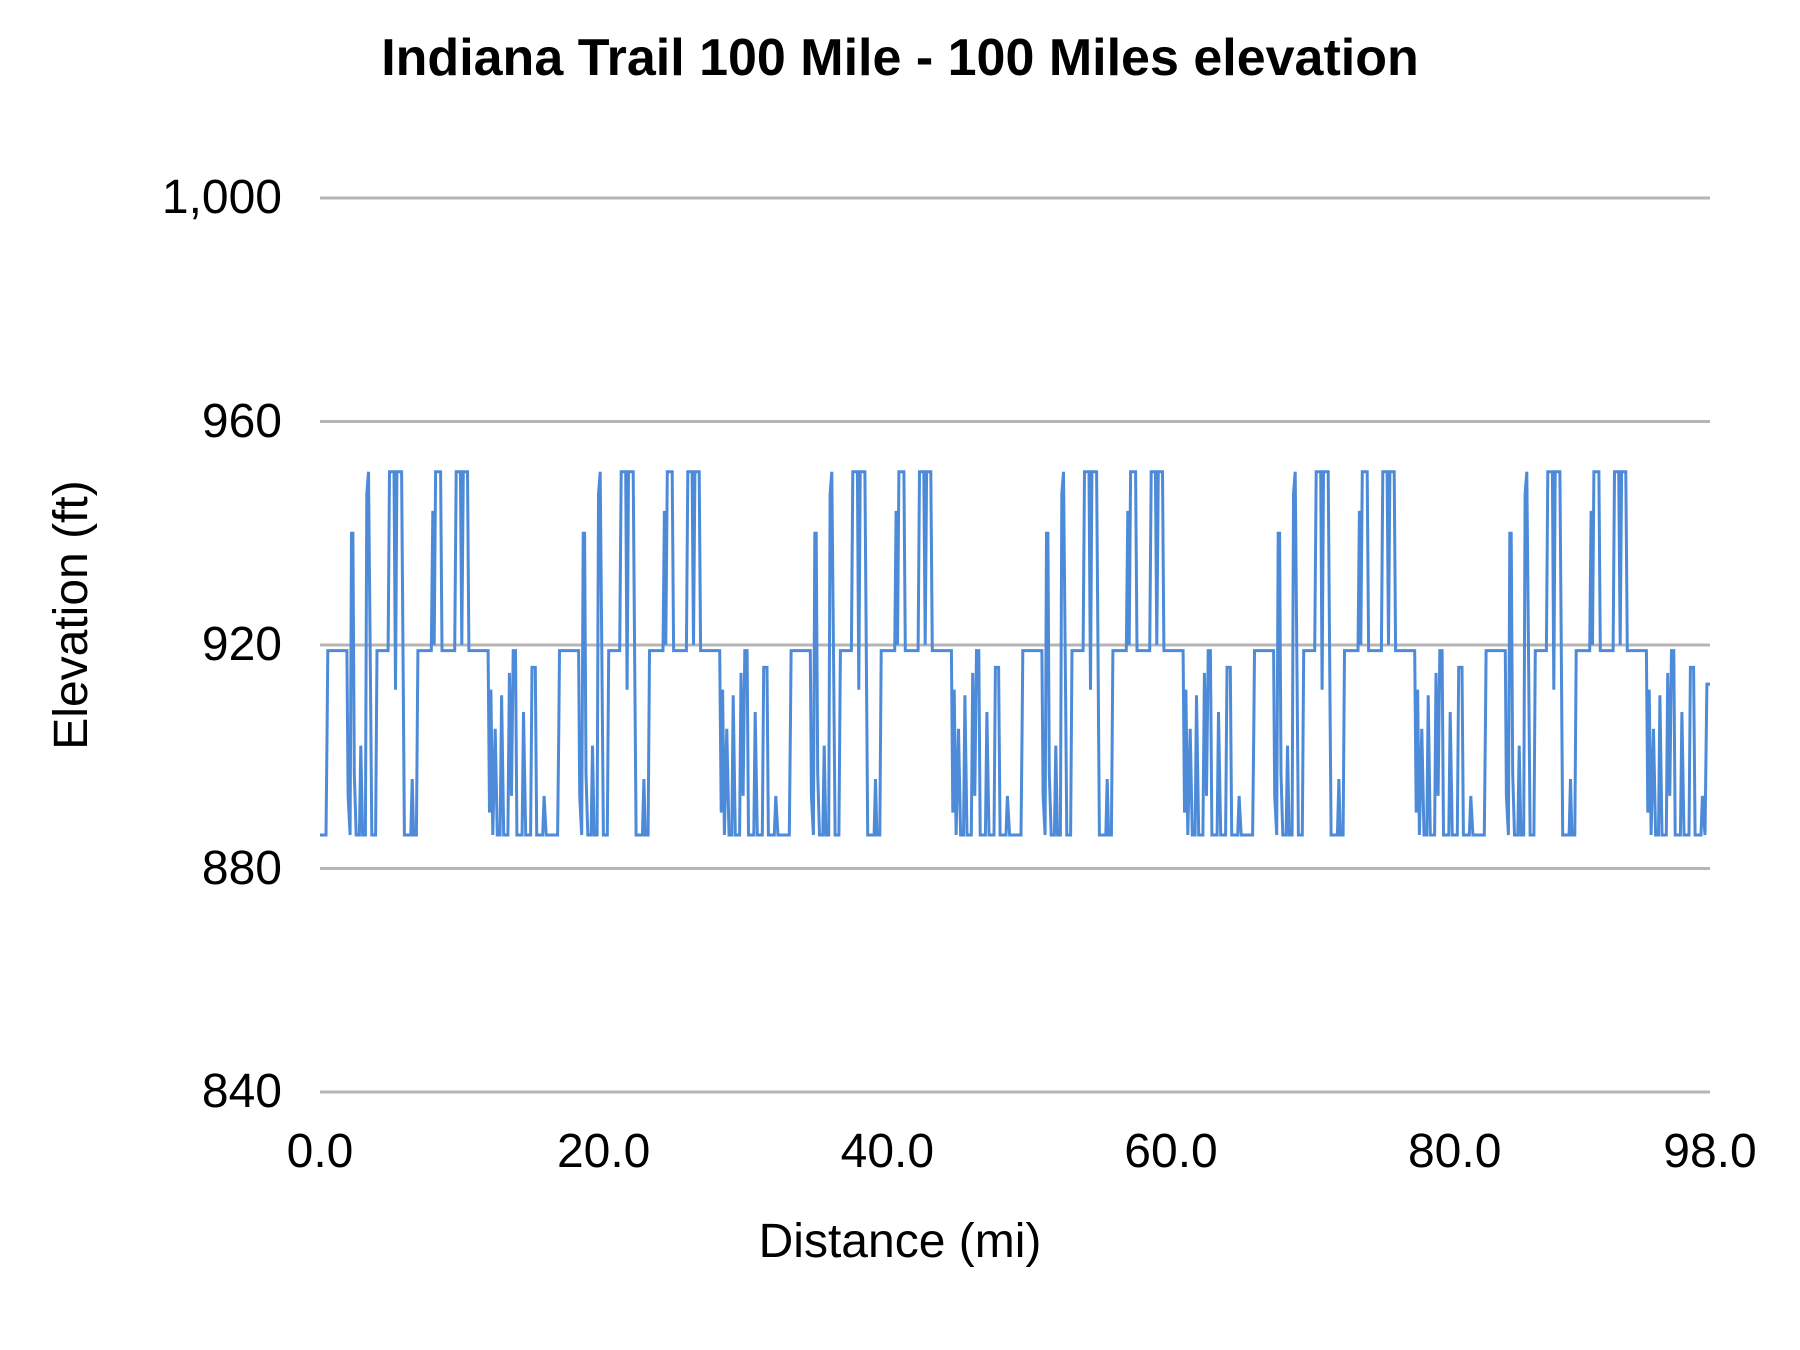  What do you see at coordinates (900, 1241) in the screenshot?
I see `x-axis-title: Distance (mi)` at bounding box center [900, 1241].